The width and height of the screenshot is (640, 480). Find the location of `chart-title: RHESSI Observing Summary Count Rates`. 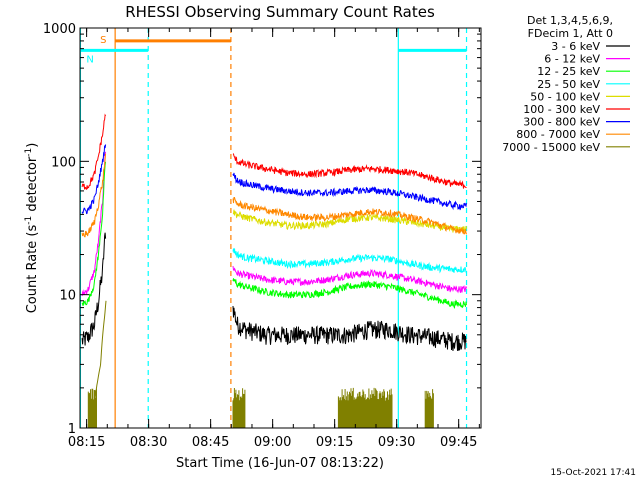

chart-title: RHESSI Observing Summary Count Rates is located at coordinates (280, 12).